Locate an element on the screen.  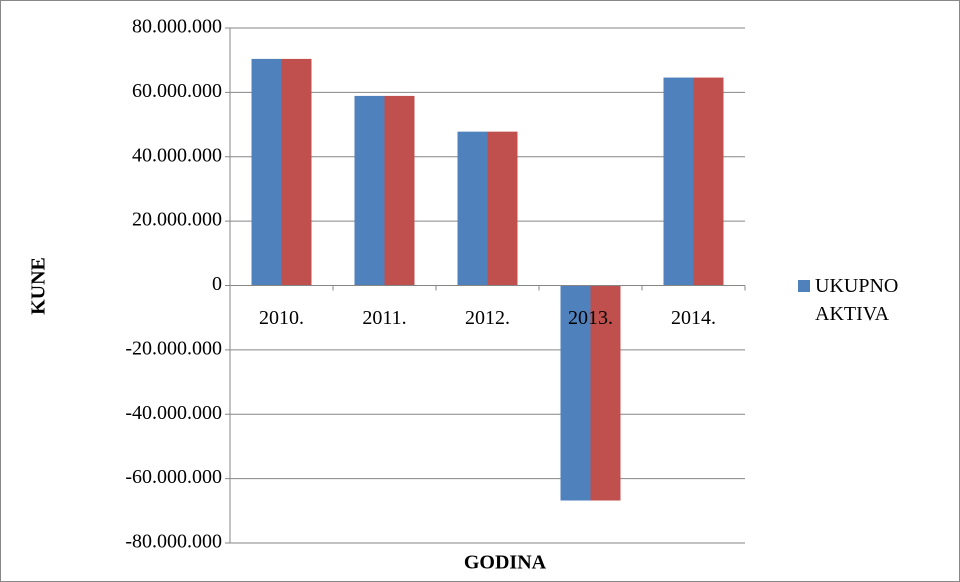
y-tick-label: -20.000.000 is located at coordinates (173, 348).